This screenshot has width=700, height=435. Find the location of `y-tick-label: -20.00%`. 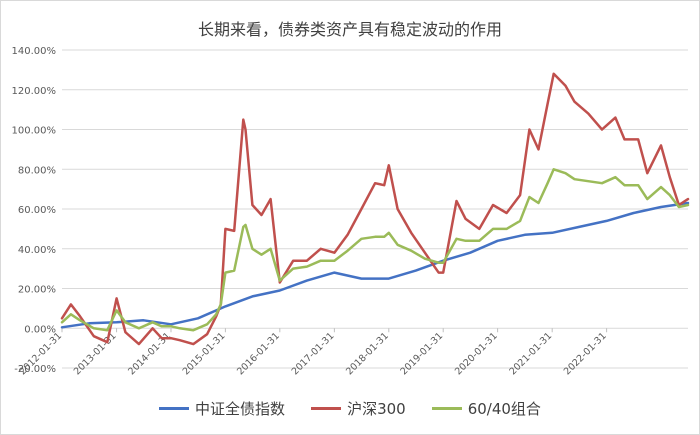

y-tick-label: -20.00% is located at coordinates (35, 369).